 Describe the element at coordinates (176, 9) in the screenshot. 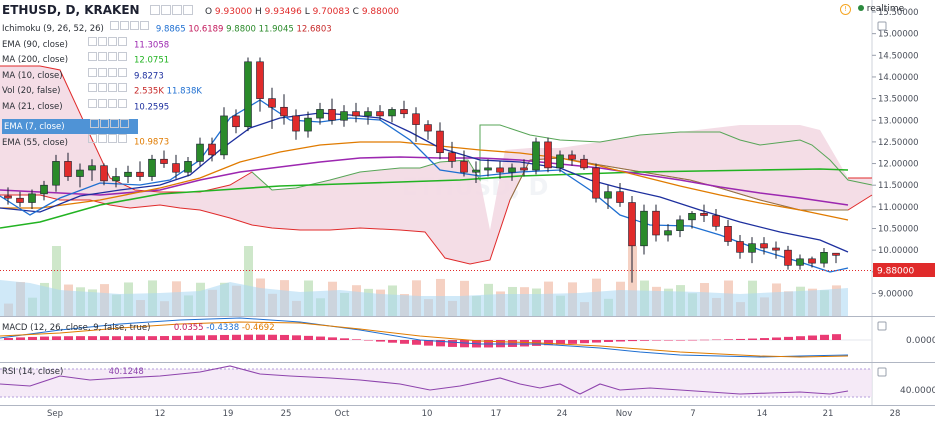

I see `add-icon` at that location.